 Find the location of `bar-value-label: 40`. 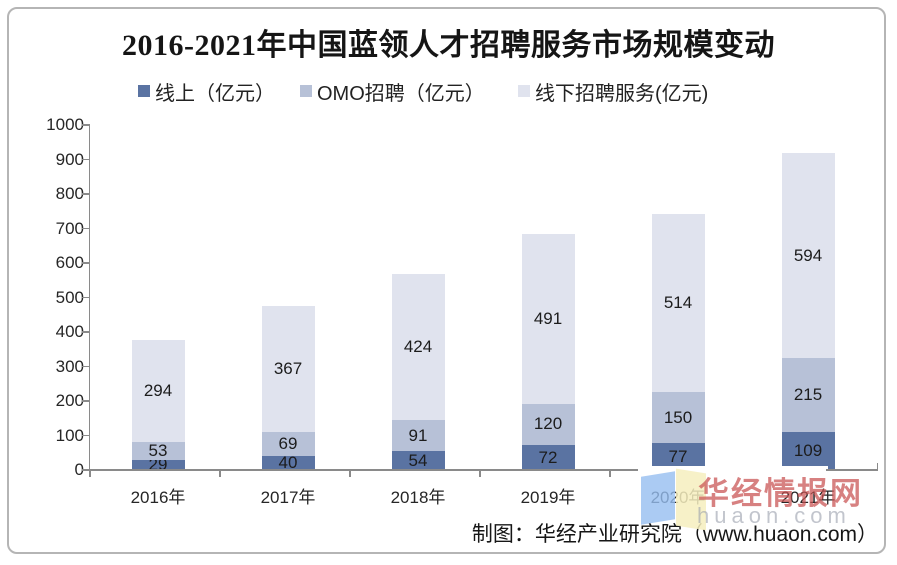

bar-value-label: 40 is located at coordinates (288, 463).